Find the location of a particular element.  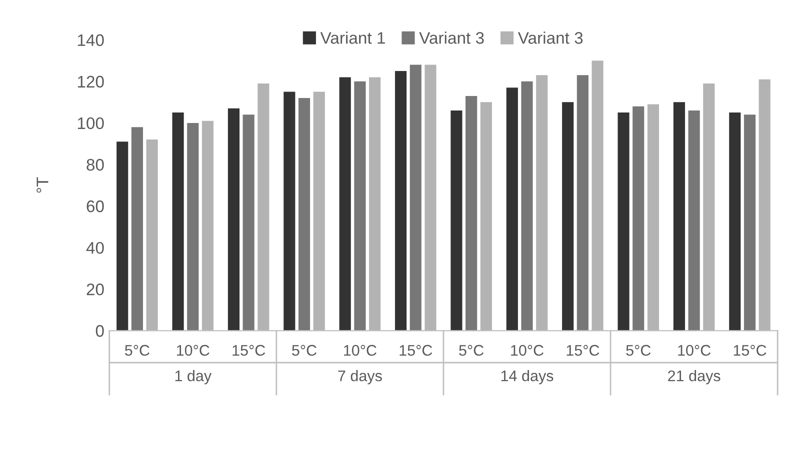

text: 1 day is located at coordinates (193, 377).